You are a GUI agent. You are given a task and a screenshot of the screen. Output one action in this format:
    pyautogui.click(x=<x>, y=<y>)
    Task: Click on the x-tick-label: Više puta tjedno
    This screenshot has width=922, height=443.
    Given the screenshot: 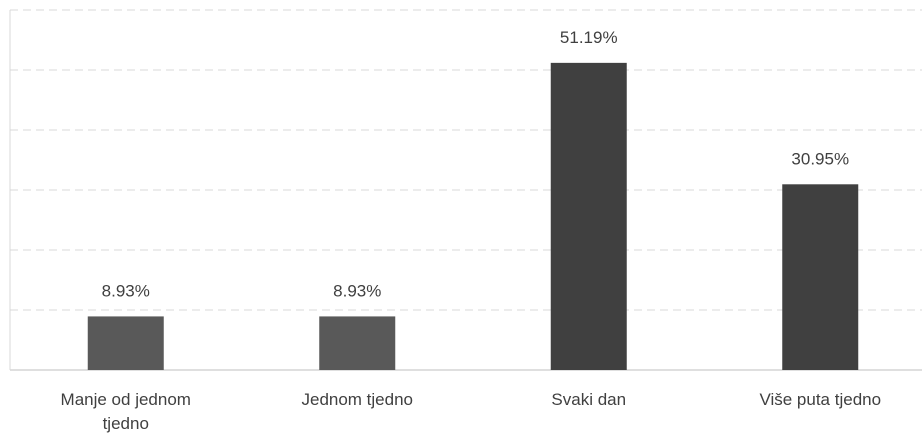 What is the action you would take?
    pyautogui.click(x=820, y=399)
    